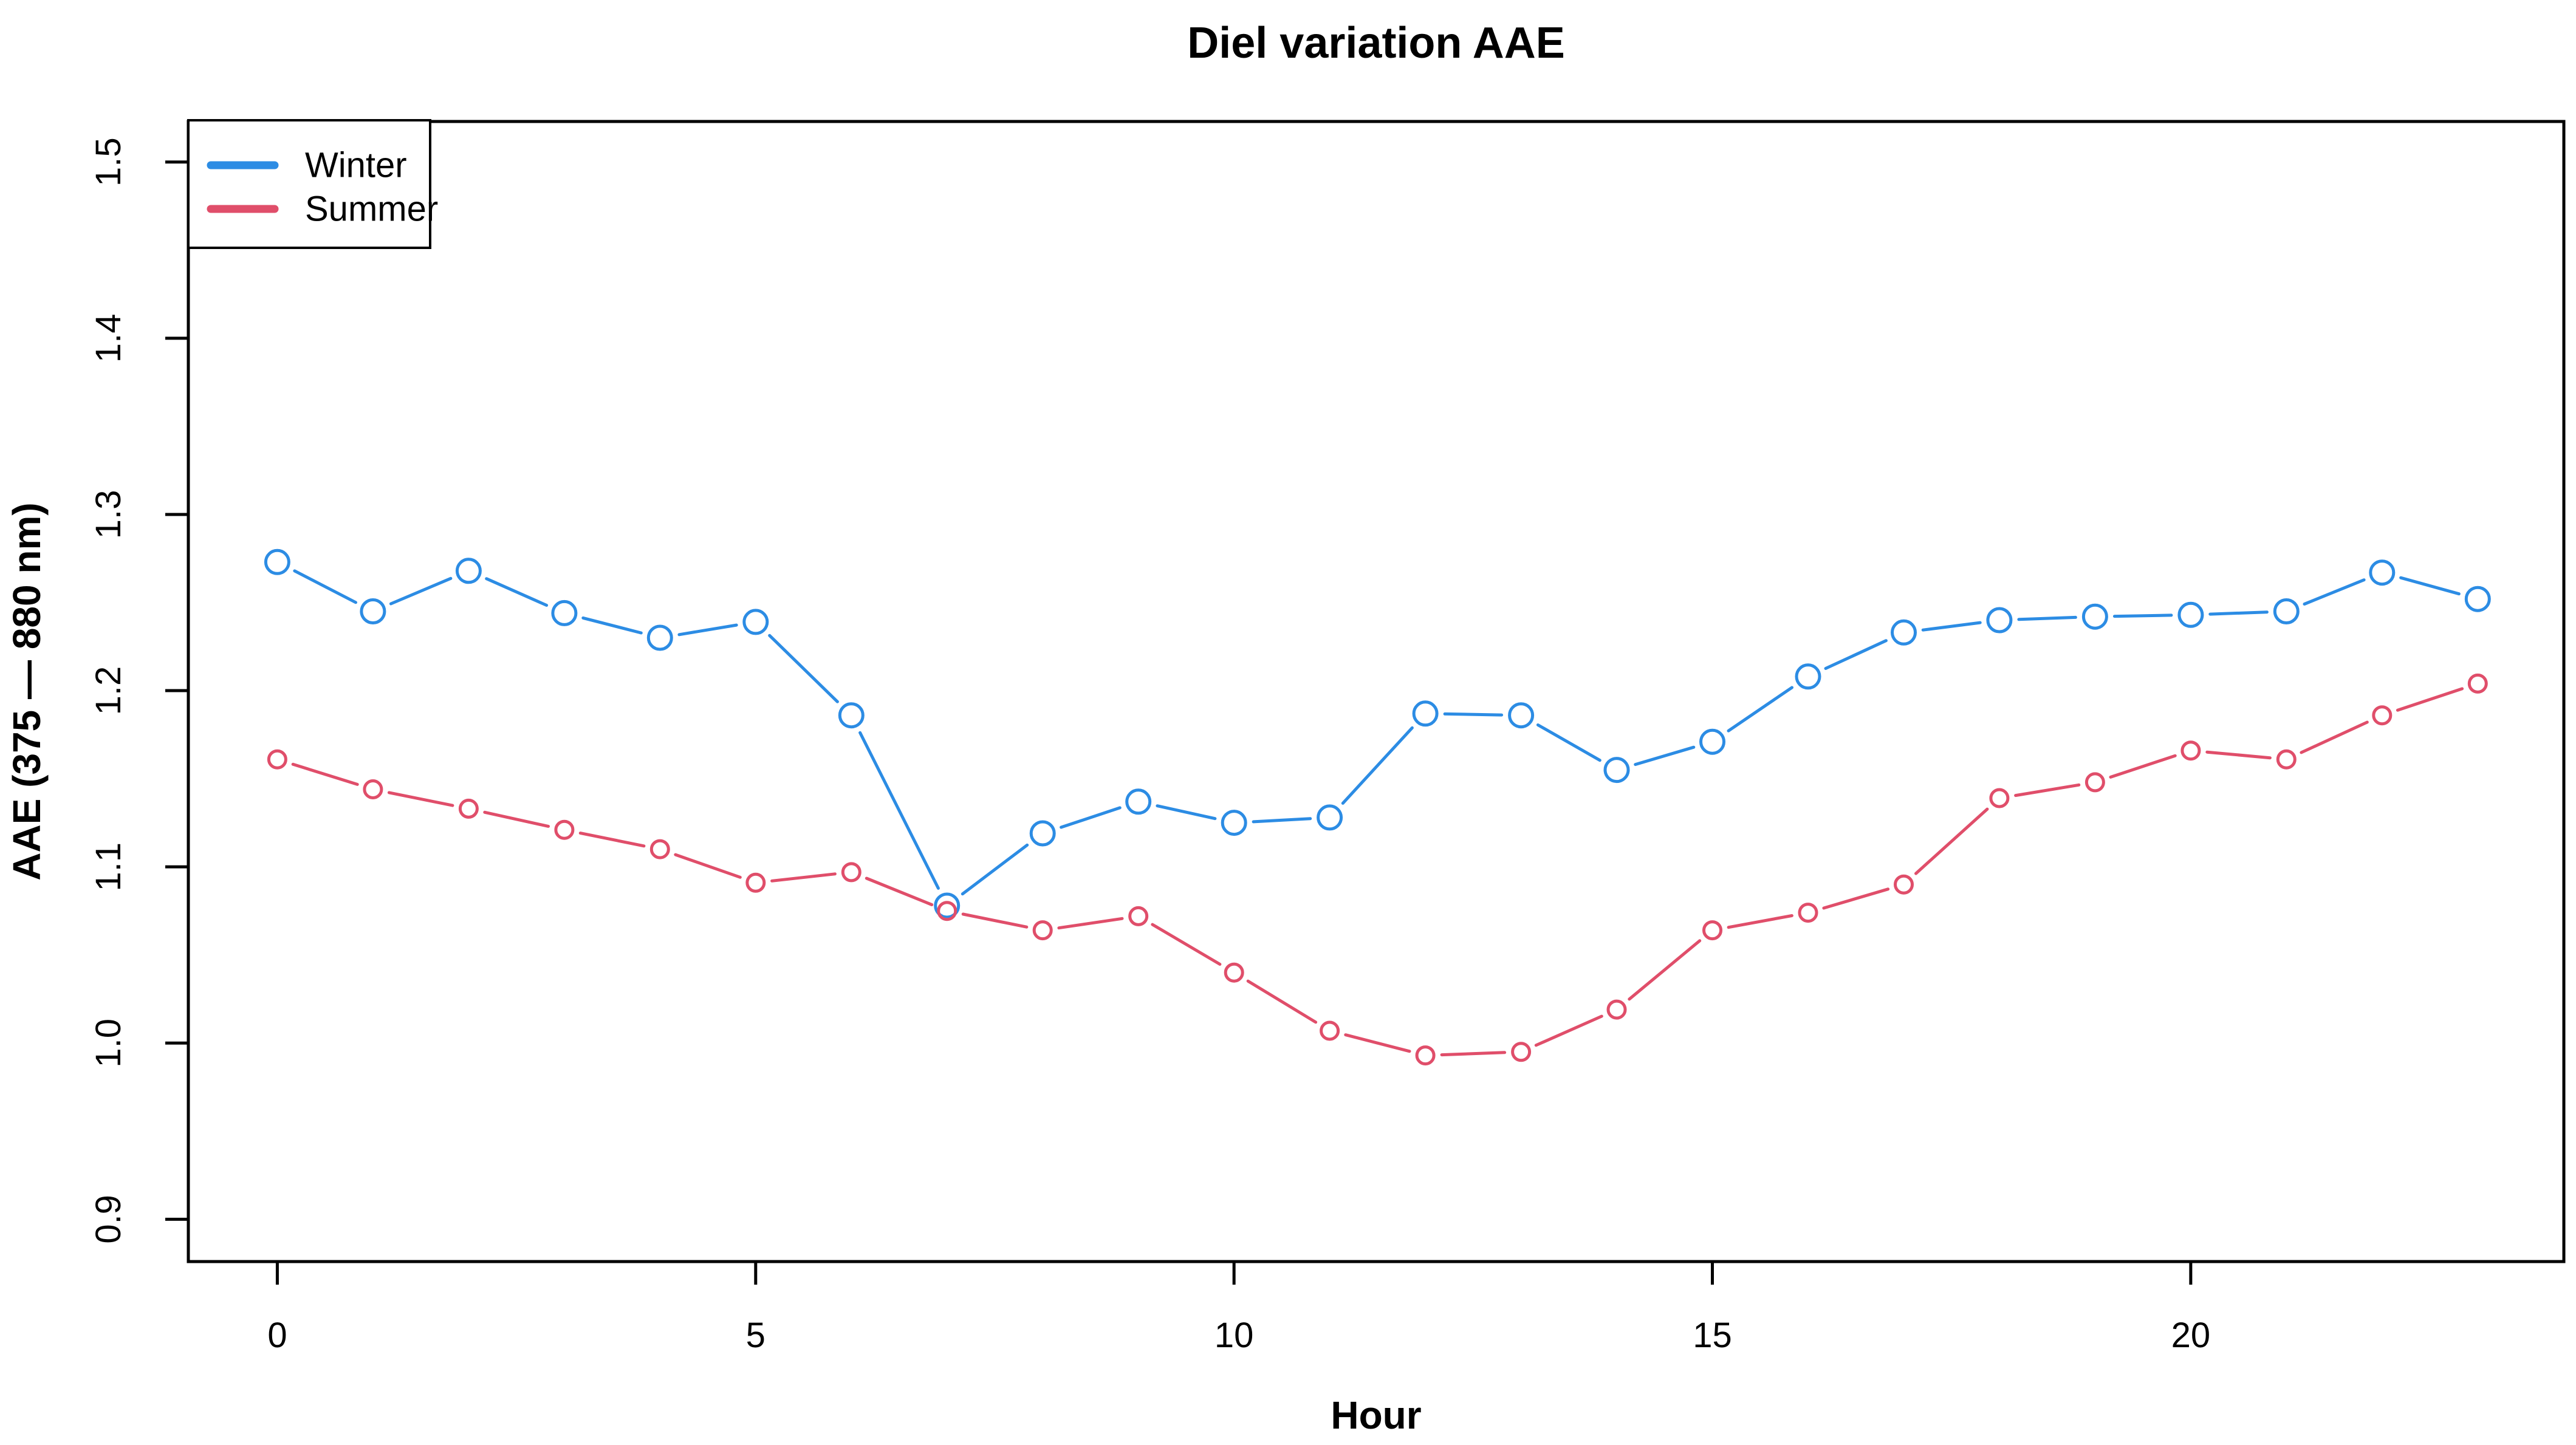 This screenshot has height=1445, width=2576. I want to click on x-tick-label: 5, so click(756, 1335).